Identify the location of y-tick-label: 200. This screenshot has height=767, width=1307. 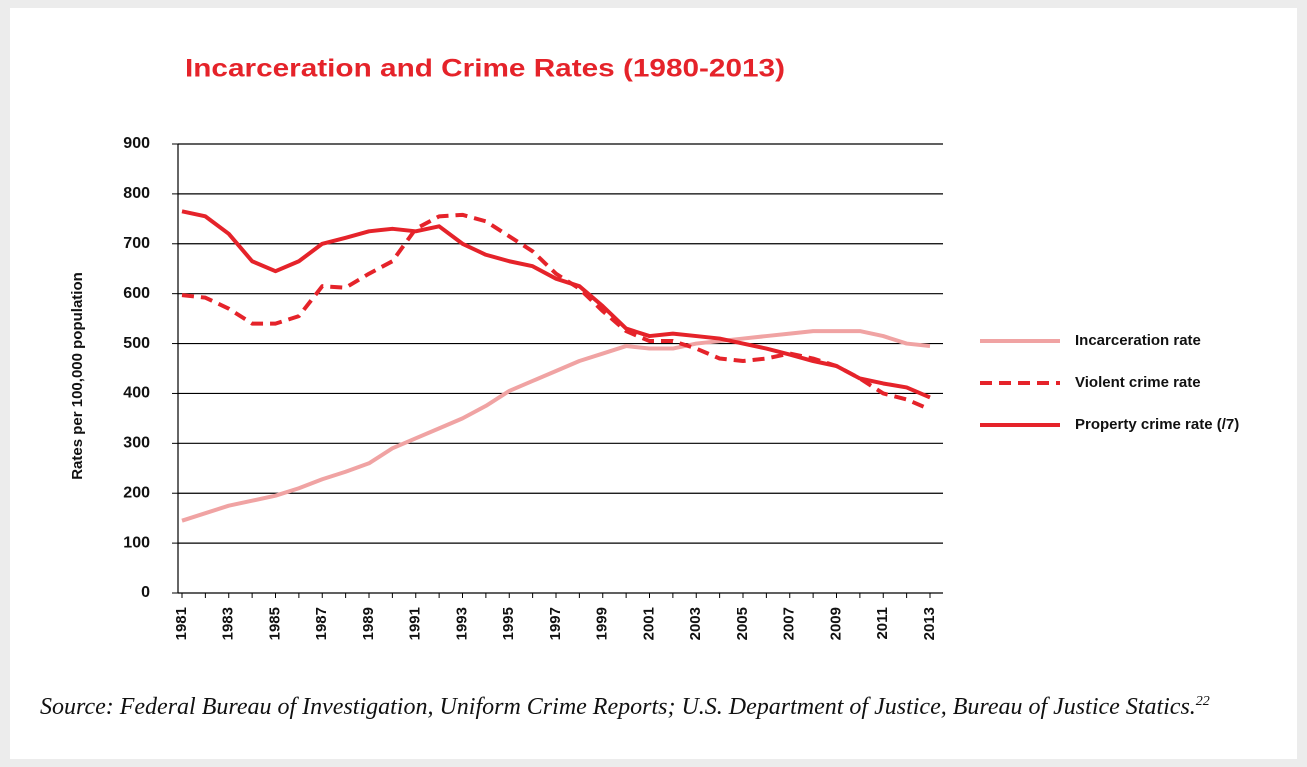
(136, 492).